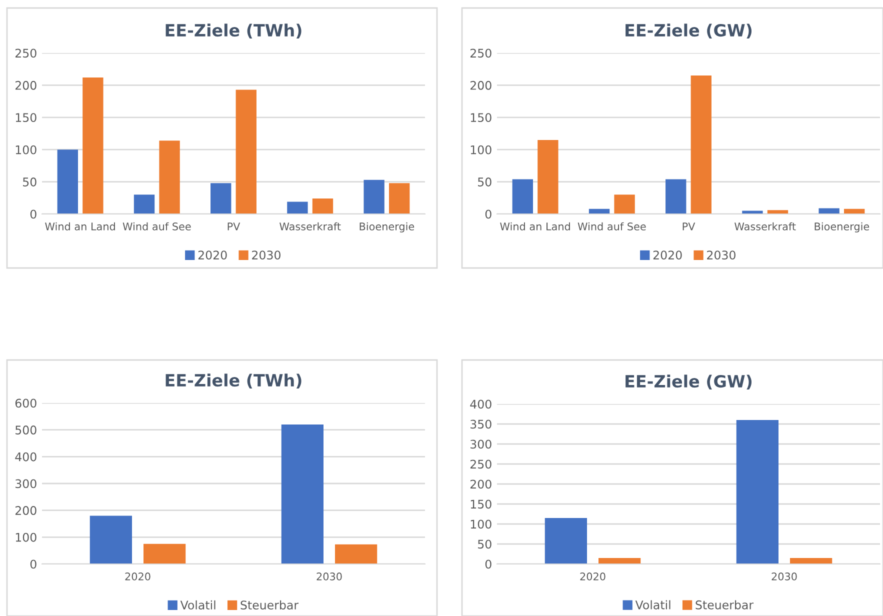 The width and height of the screenshot is (883, 616). Describe the element at coordinates (25, 403) in the screenshot. I see `y-tick-label: 600` at that location.